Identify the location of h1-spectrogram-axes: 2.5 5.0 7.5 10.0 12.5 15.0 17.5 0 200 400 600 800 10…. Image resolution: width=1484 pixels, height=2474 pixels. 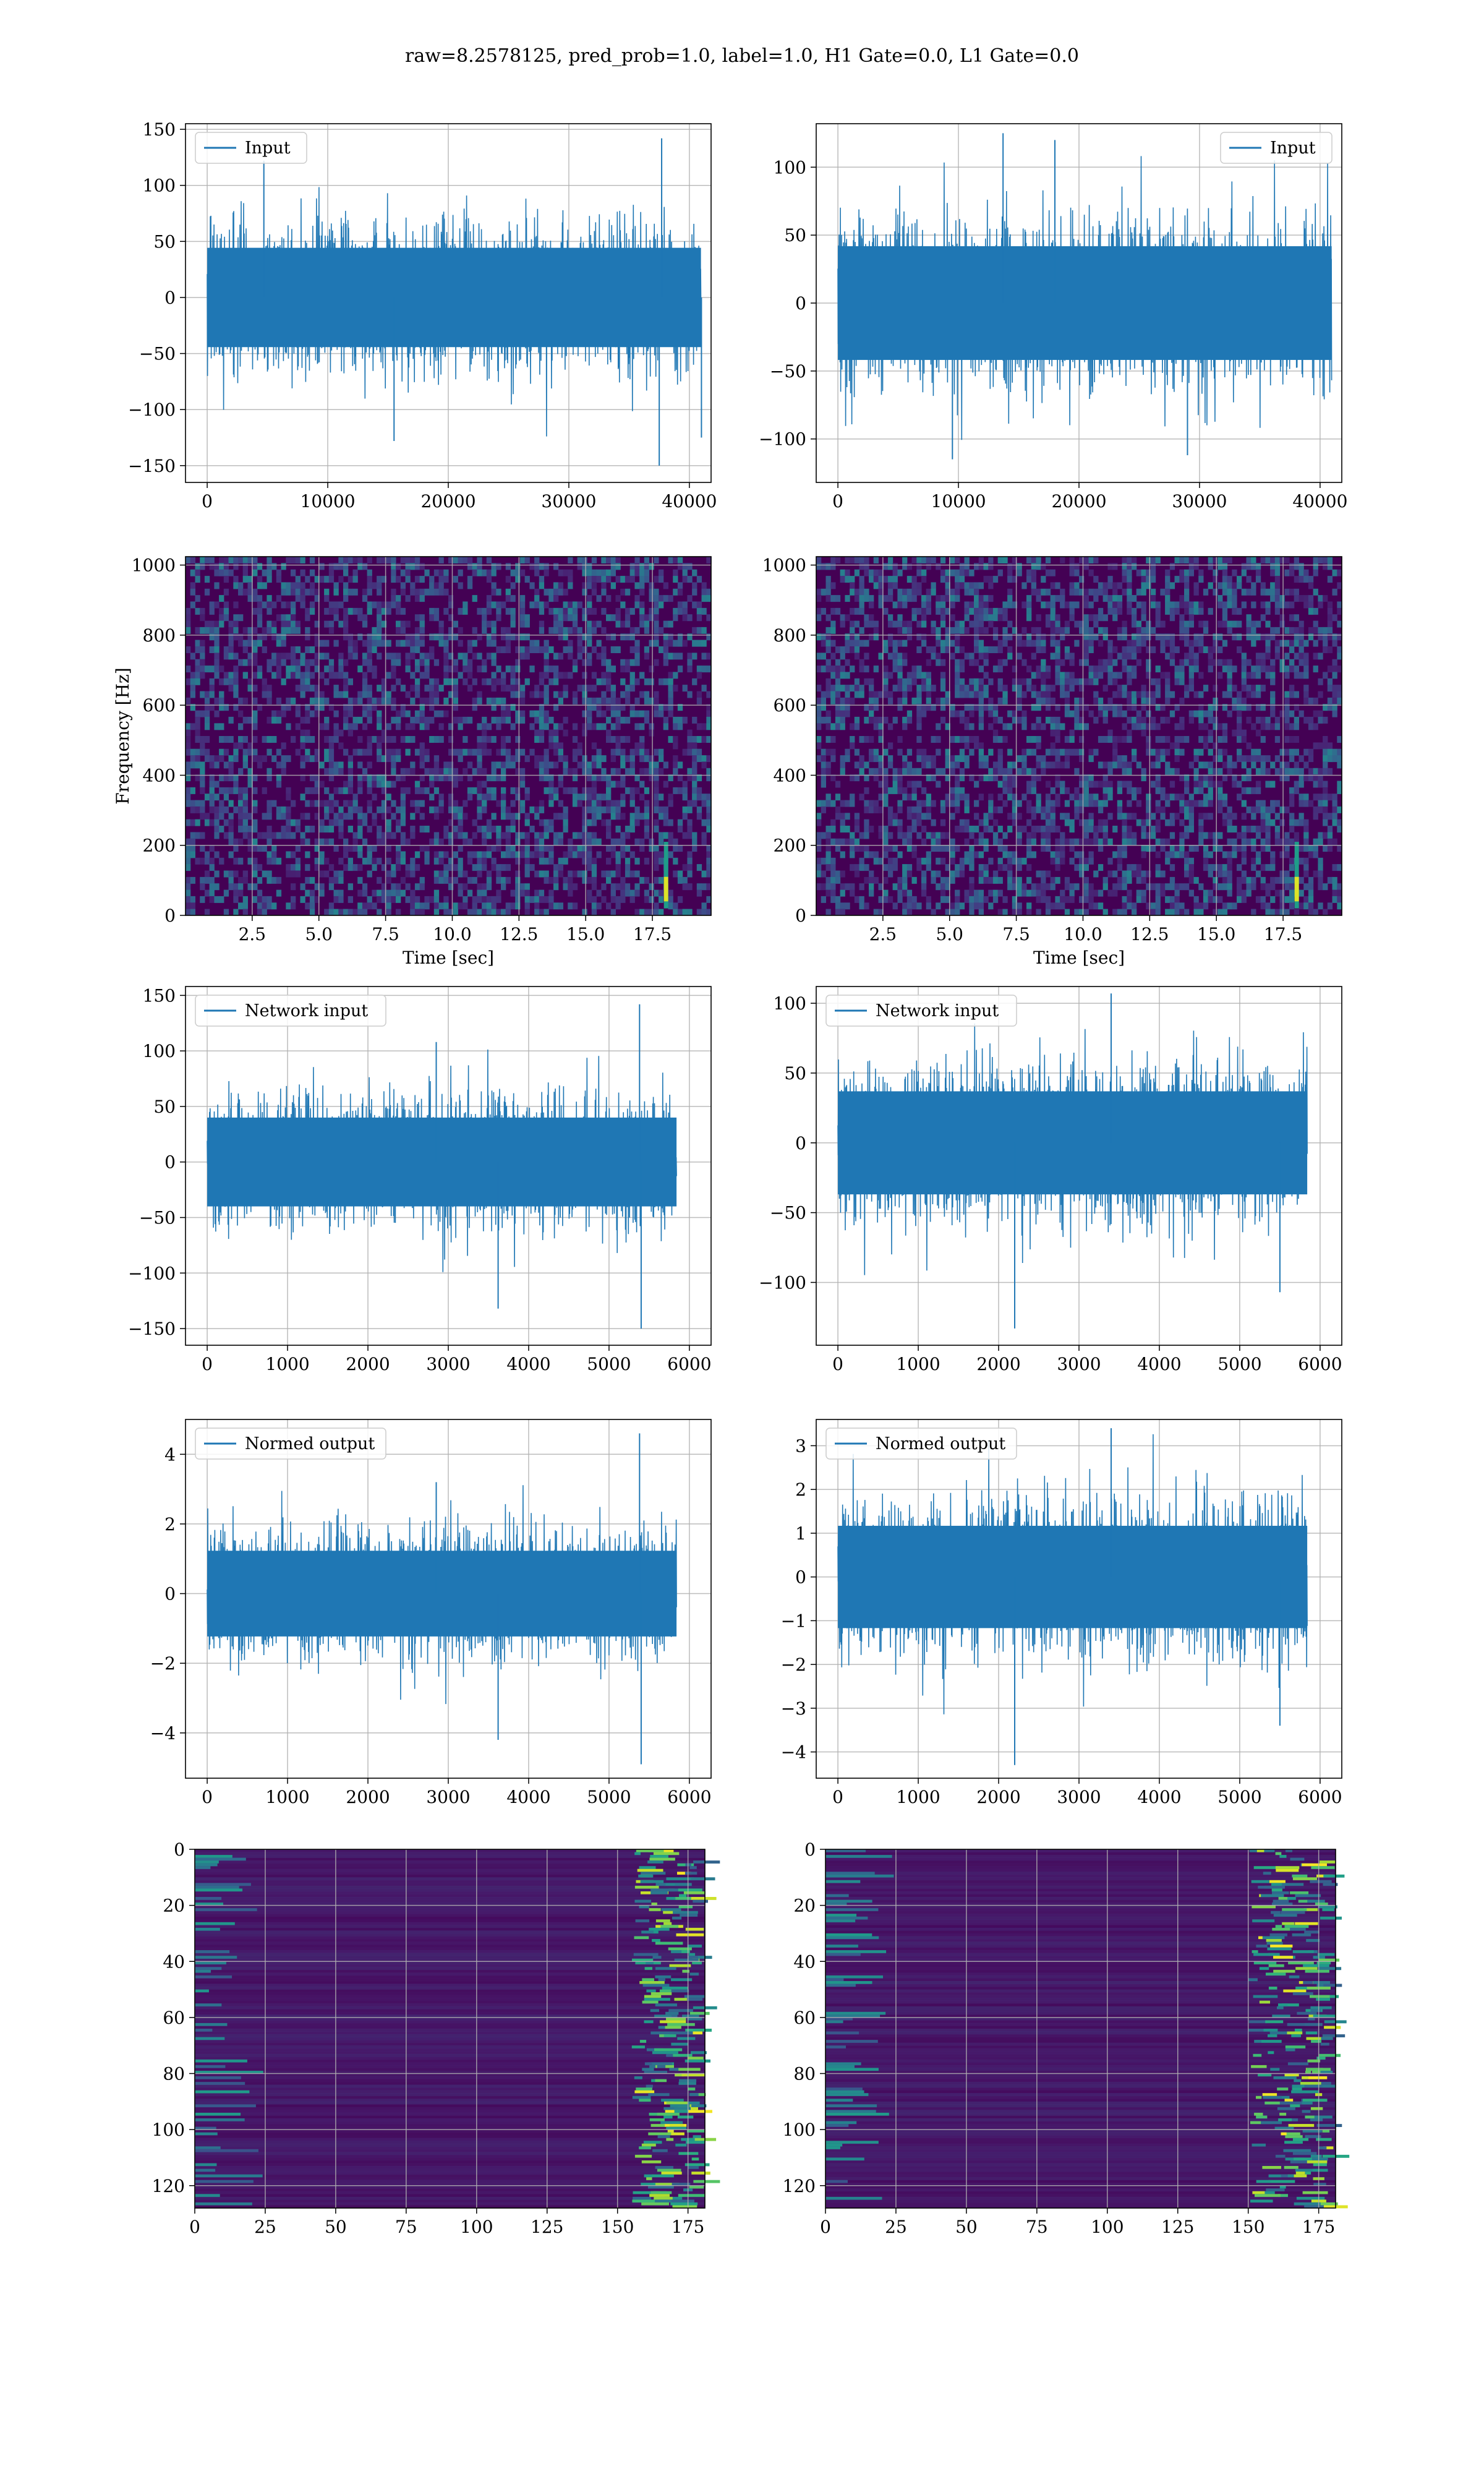
(412, 761).